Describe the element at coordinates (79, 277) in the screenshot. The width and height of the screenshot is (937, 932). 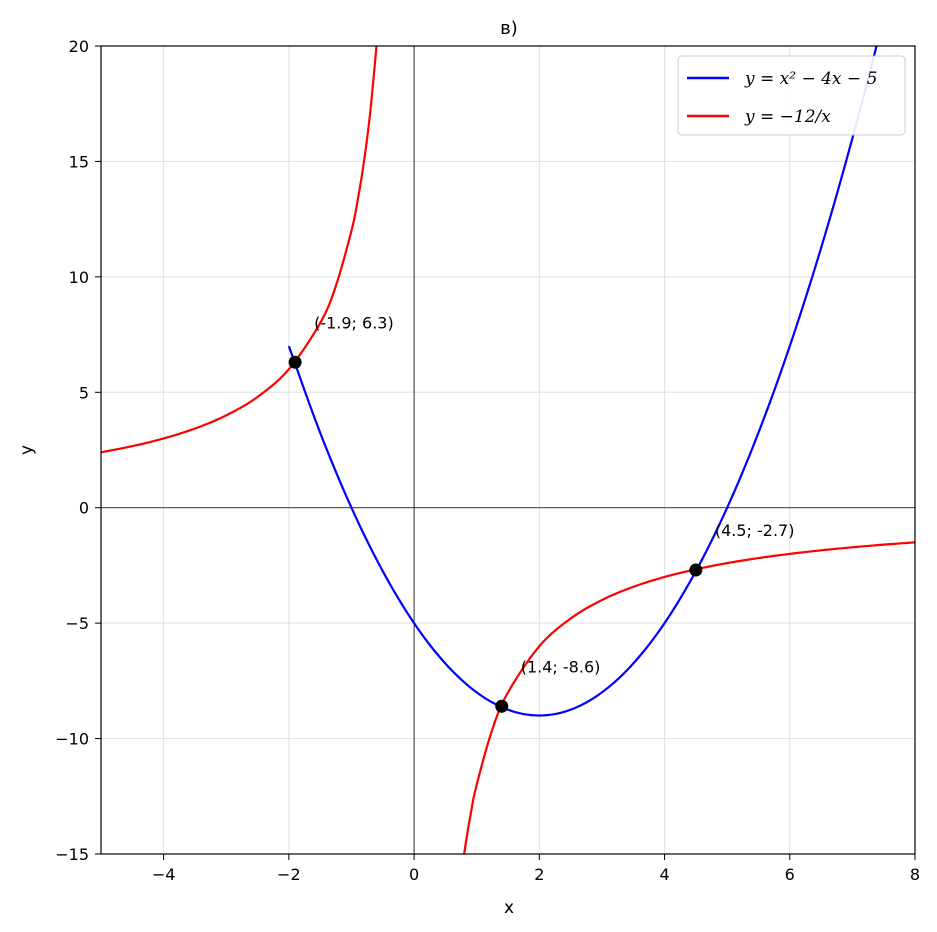
I see `y-tick-label: 10` at that location.